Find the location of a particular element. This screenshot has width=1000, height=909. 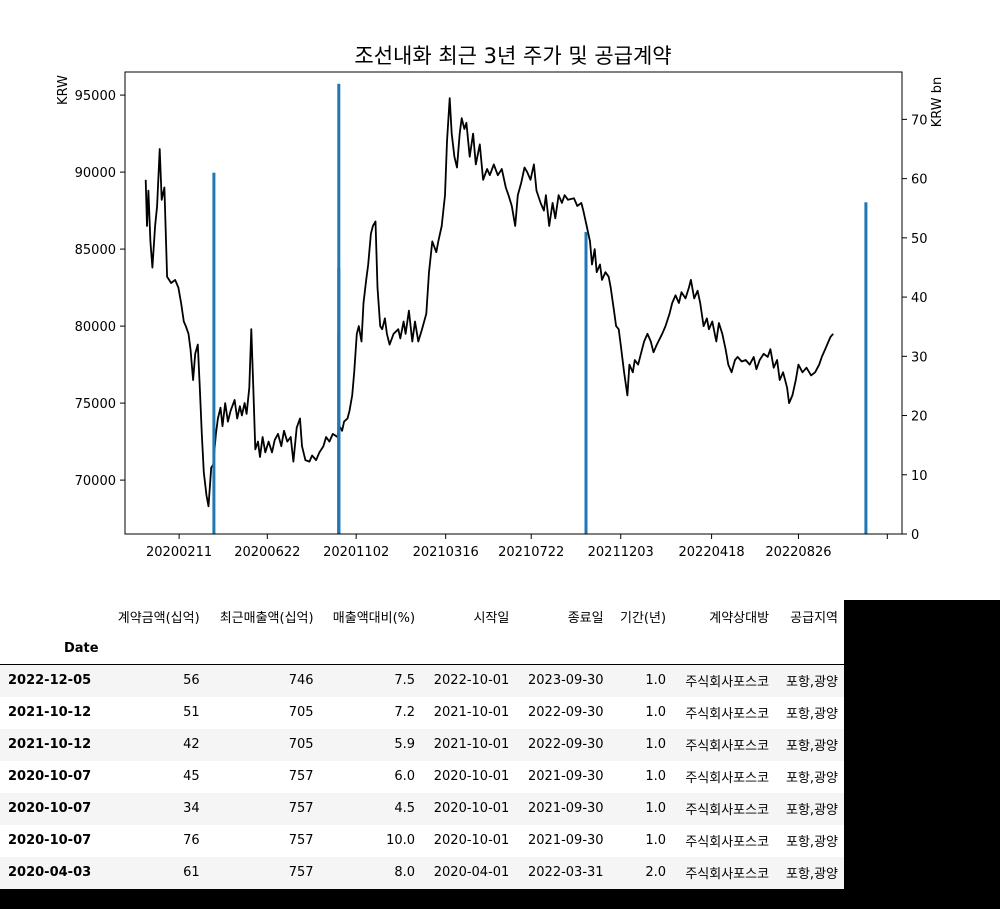

x-tick-label: 20201102 is located at coordinates (356, 552).